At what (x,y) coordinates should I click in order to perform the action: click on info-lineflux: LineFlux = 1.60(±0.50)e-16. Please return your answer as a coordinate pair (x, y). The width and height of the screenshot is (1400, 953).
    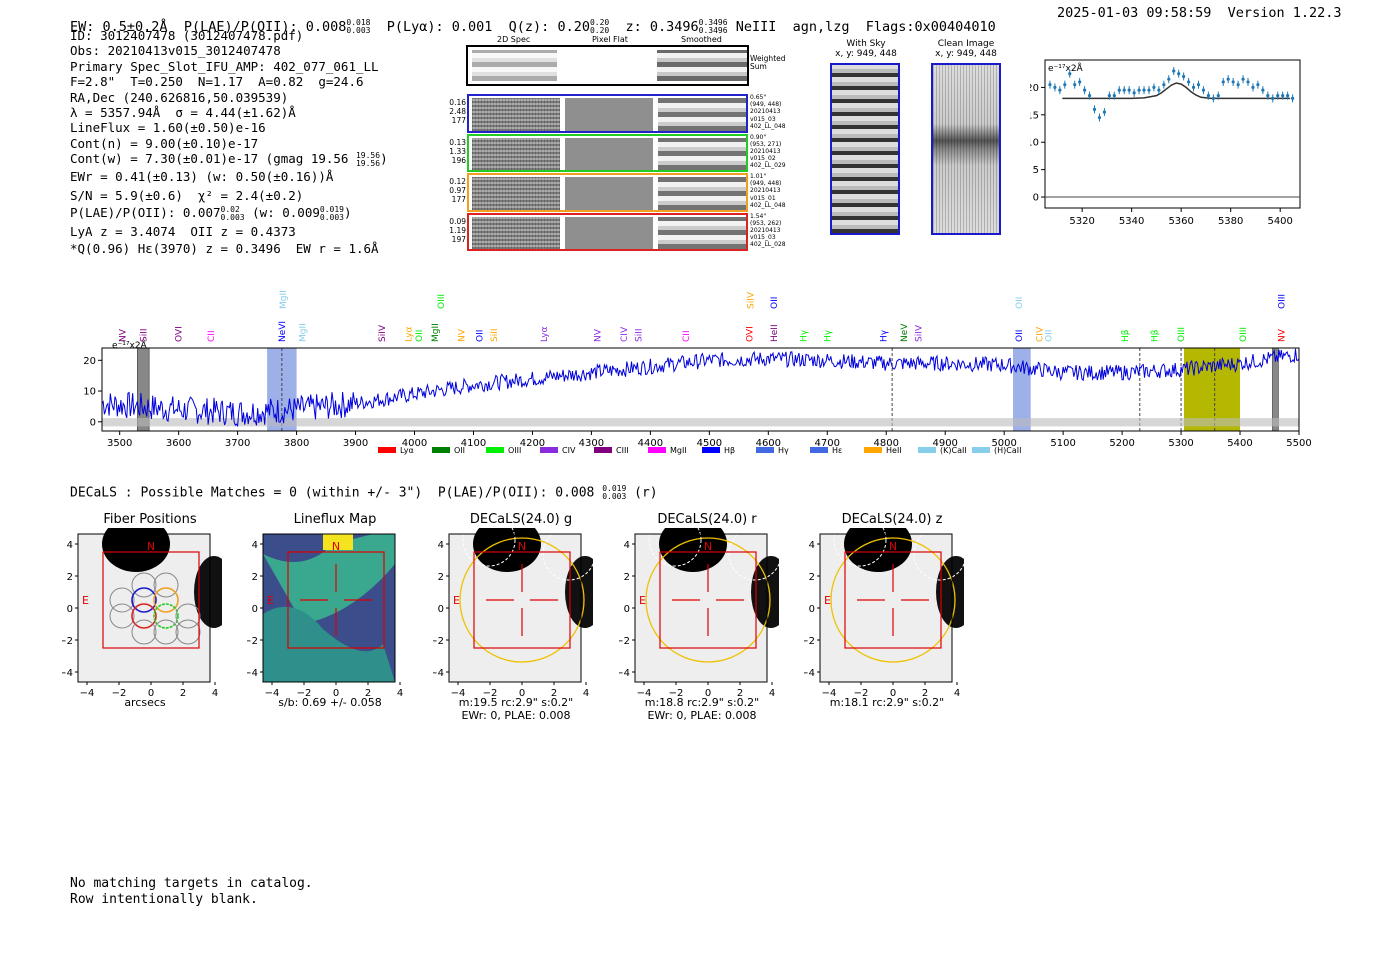
    Looking at the image, I should click on (168, 128).